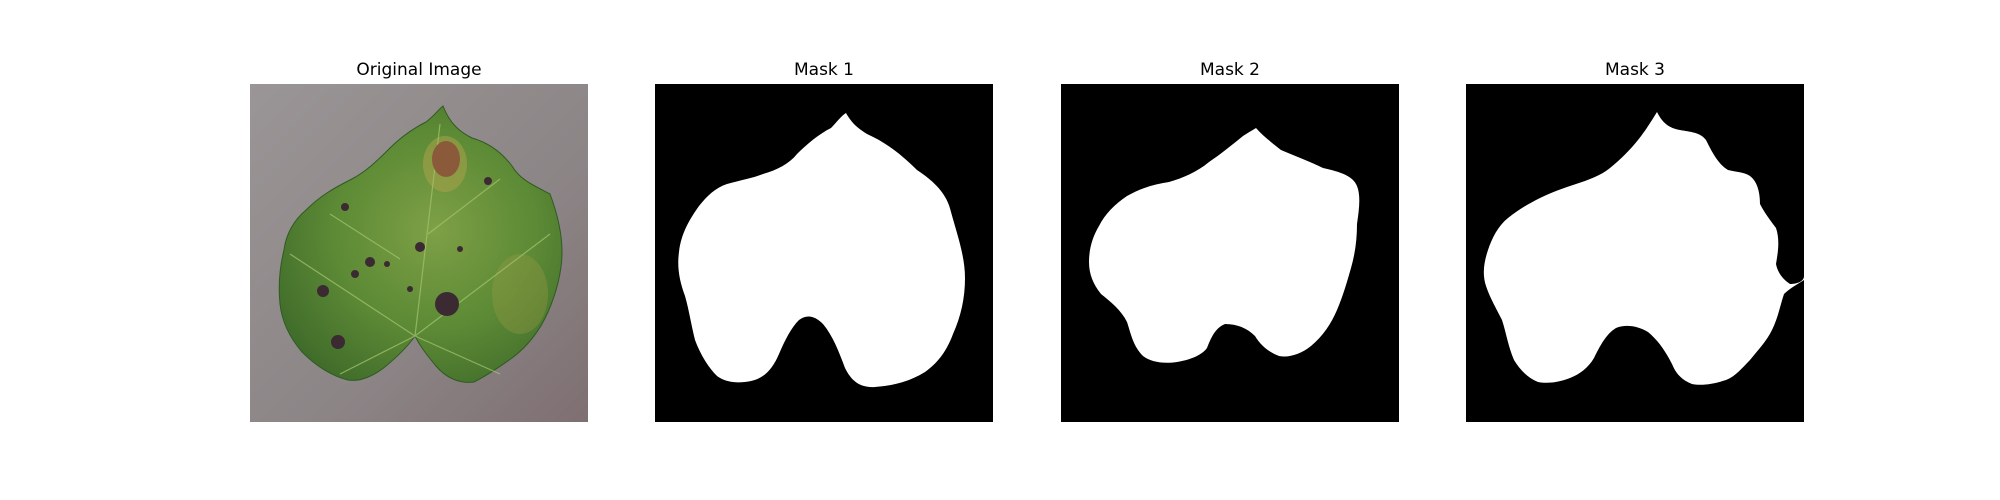 Image resolution: width=2000 pixels, height=500 pixels. What do you see at coordinates (447, 304) in the screenshot?
I see `leaf-spot-large` at bounding box center [447, 304].